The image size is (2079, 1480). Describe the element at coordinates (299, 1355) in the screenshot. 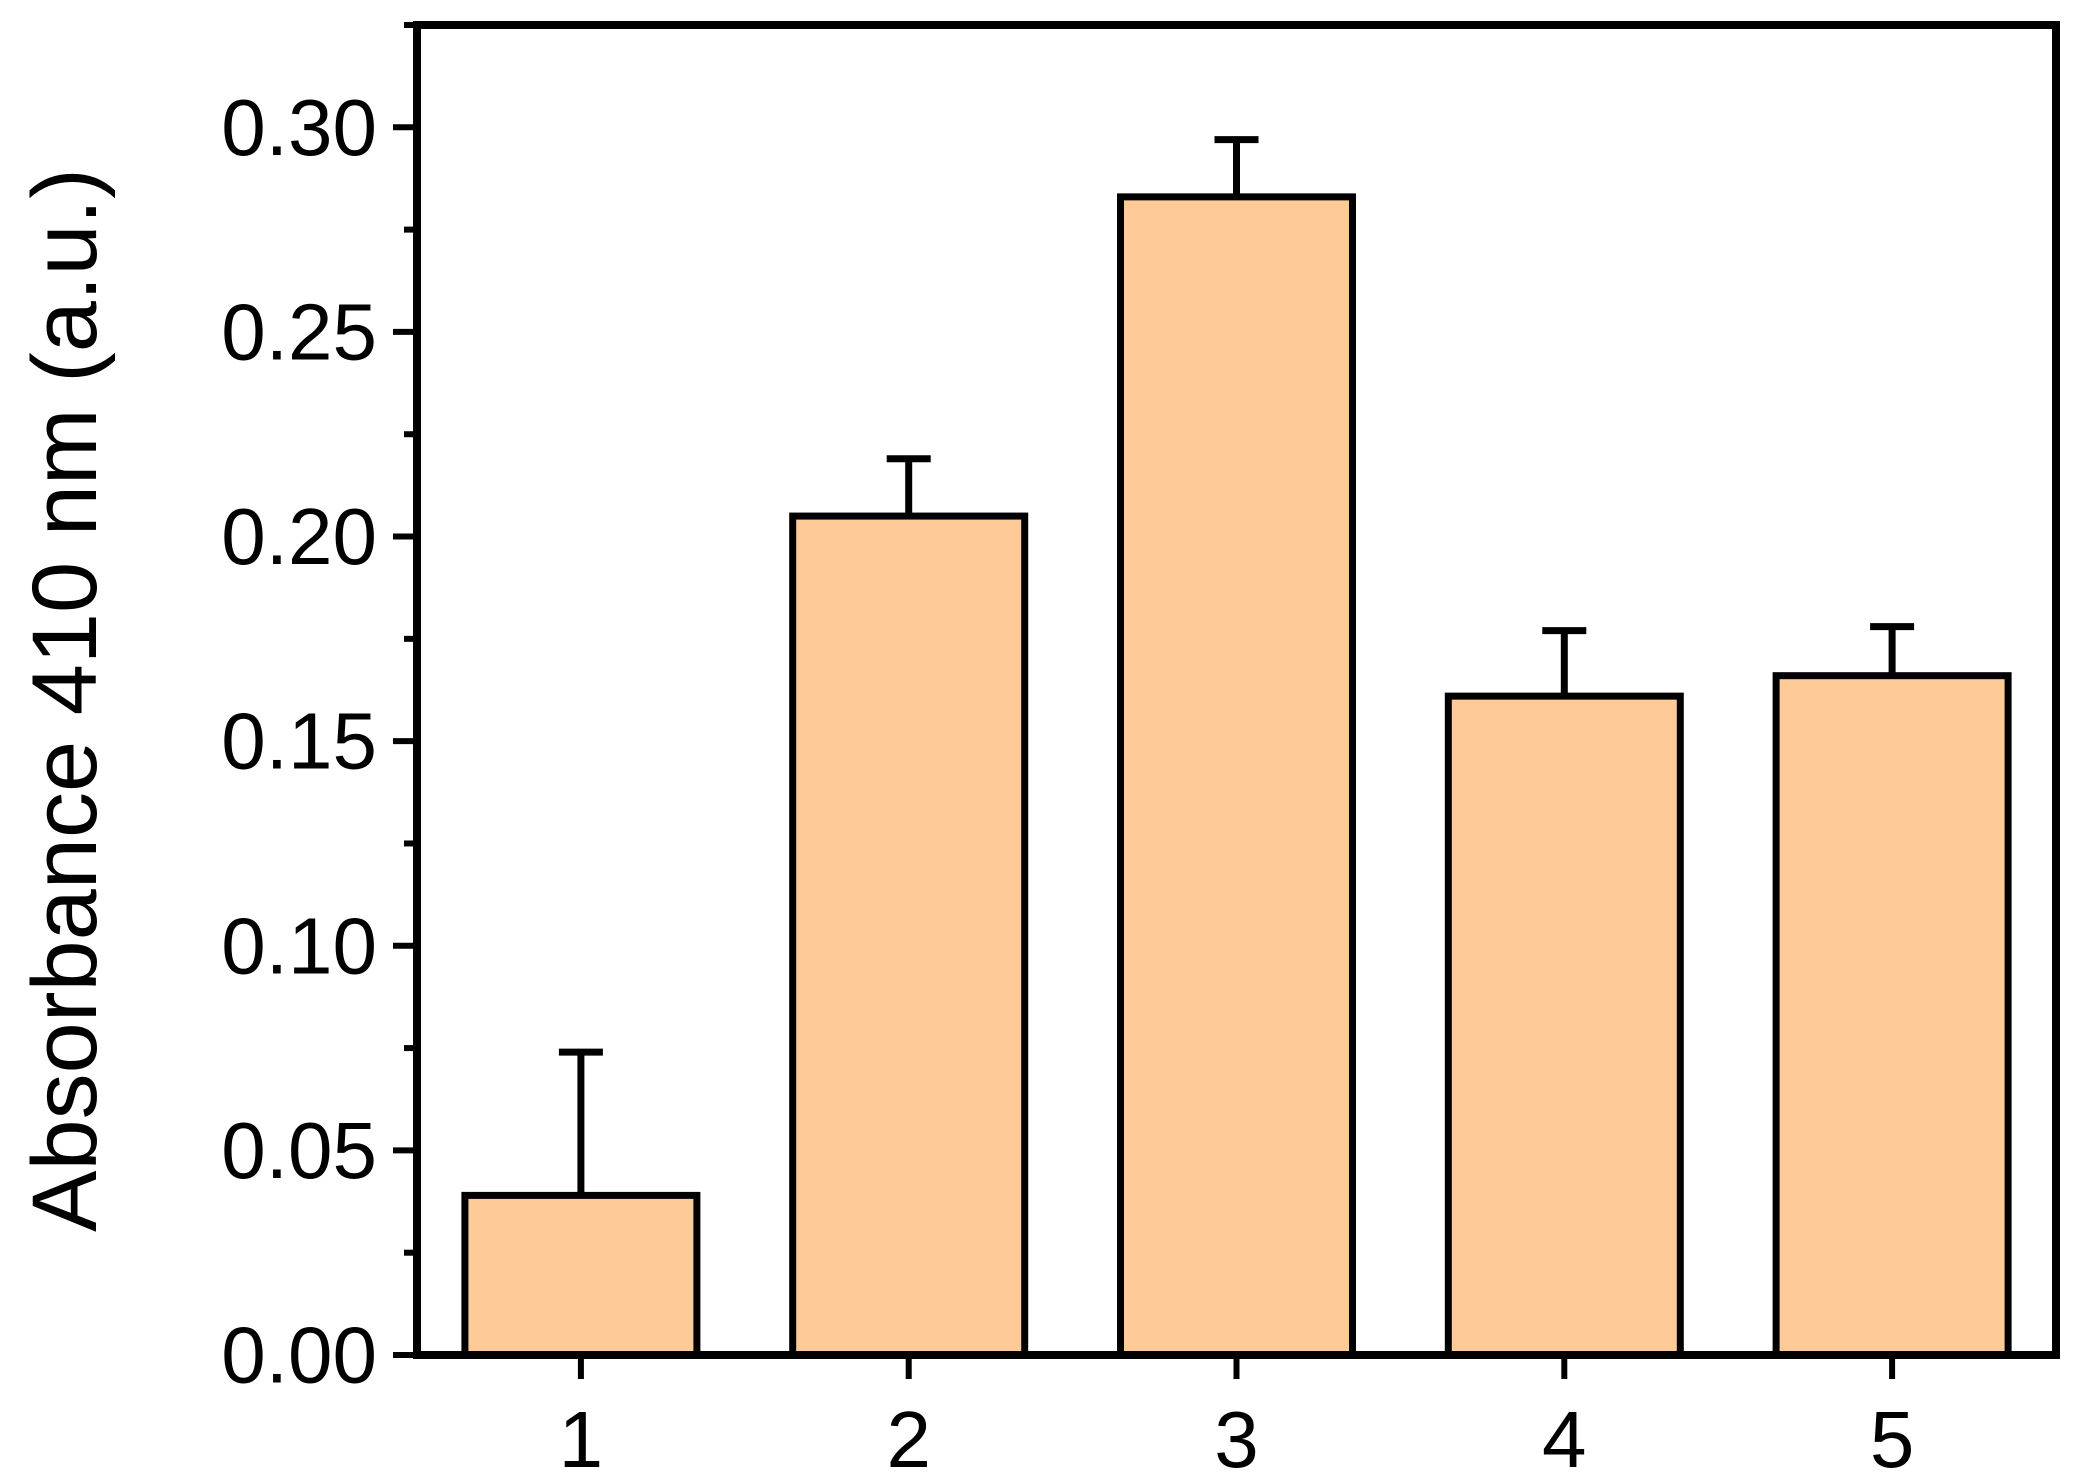

I see `y-tick-label: 0.00` at that location.